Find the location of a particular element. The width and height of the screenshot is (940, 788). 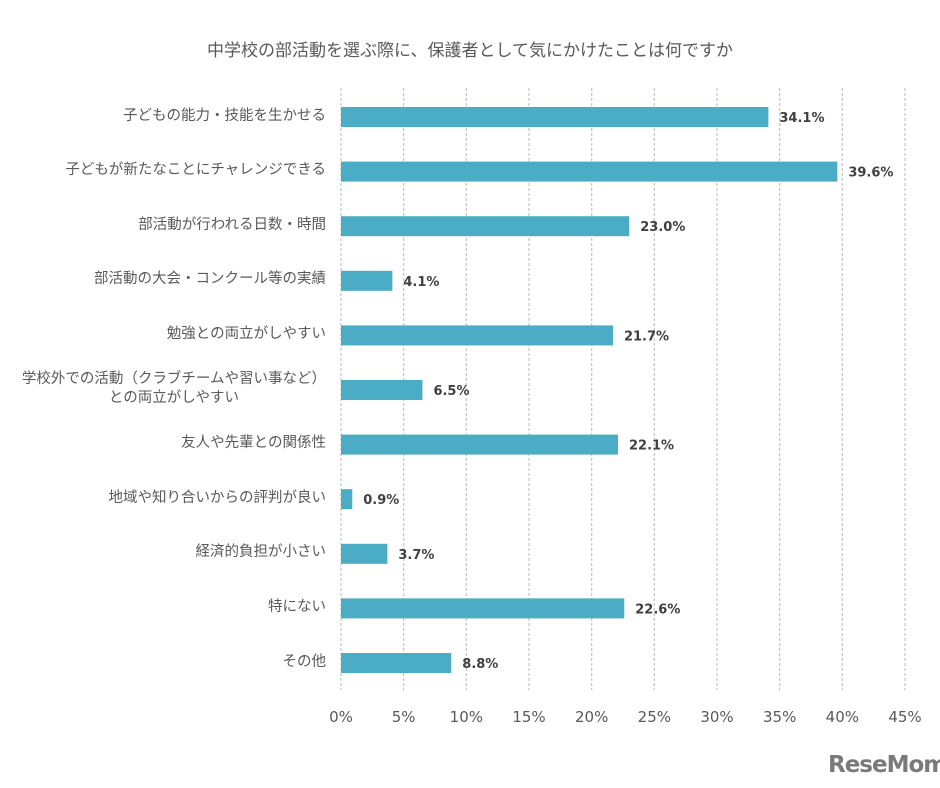

x-tick-label: 30% is located at coordinates (716, 717).